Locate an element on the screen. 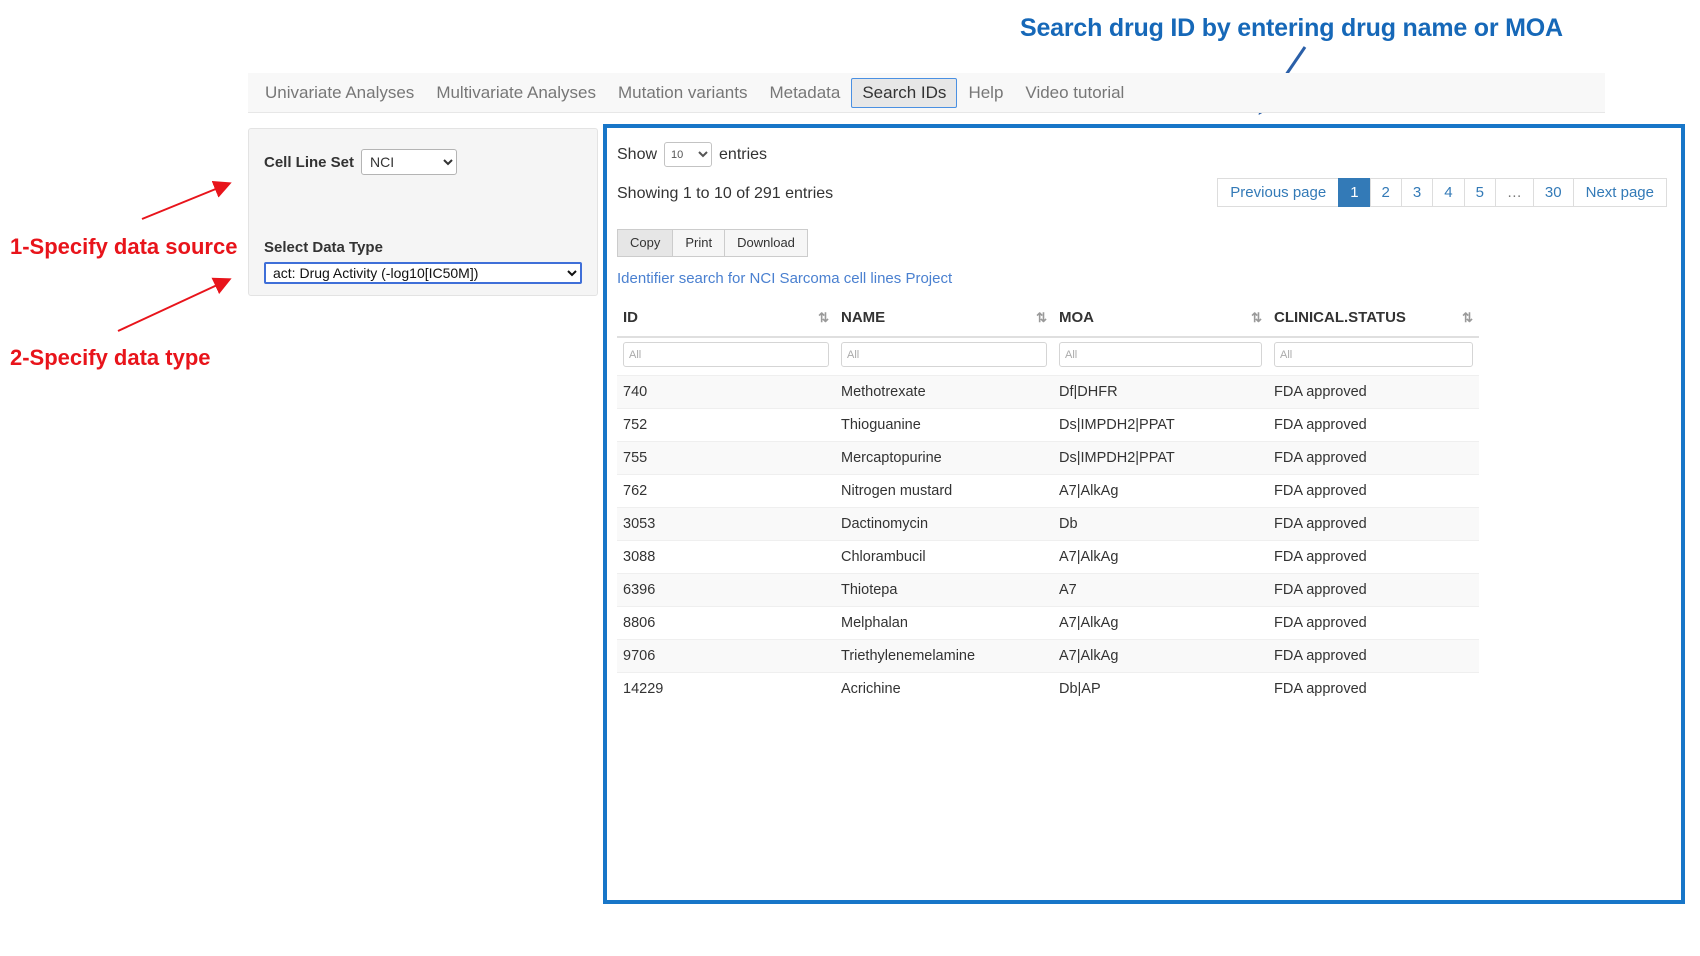 The image size is (1700, 956). filter-input-name is located at coordinates (944, 354).